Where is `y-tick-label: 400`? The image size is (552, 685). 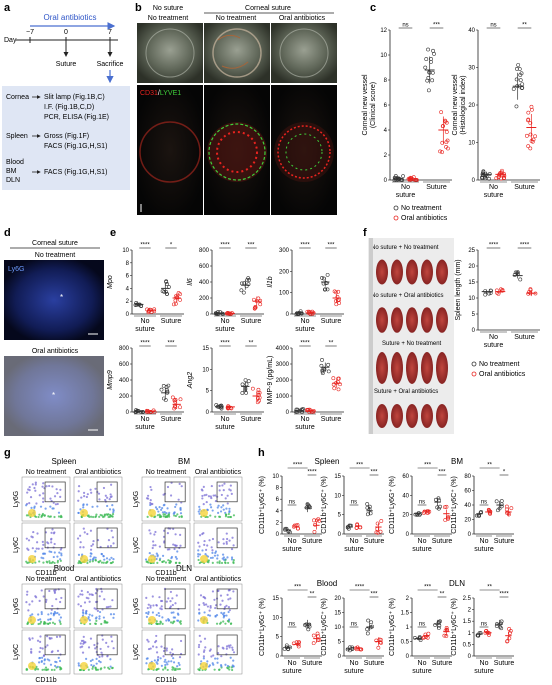
y-tick-label: 400 is located at coordinates (204, 283).